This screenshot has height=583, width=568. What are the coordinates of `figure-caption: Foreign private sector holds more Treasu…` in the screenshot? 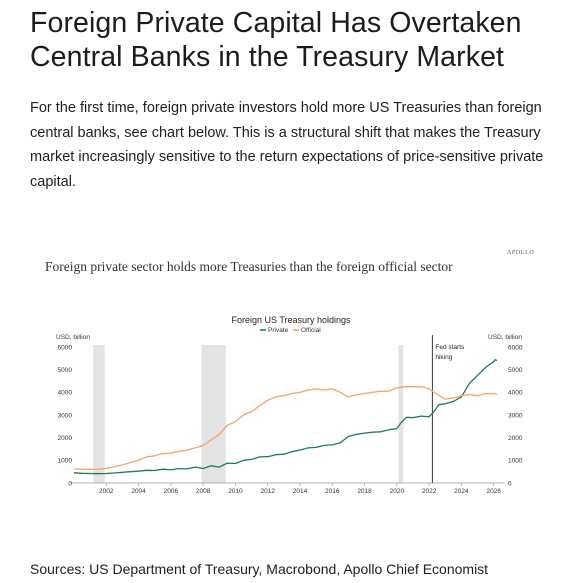 It's located at (249, 266).